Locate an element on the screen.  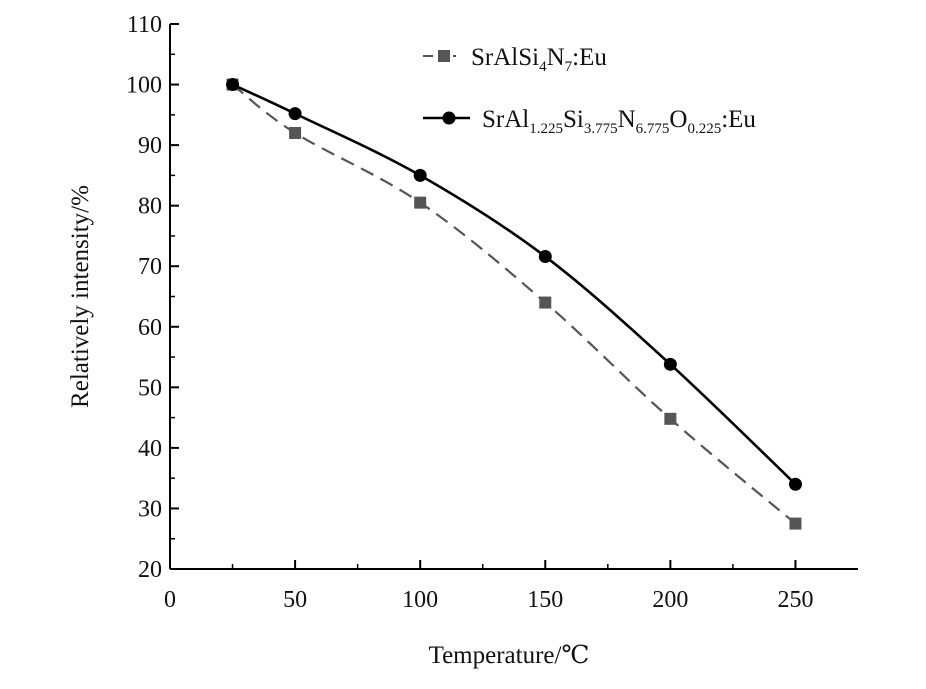
legend-marker-square is located at coordinates (444, 56).